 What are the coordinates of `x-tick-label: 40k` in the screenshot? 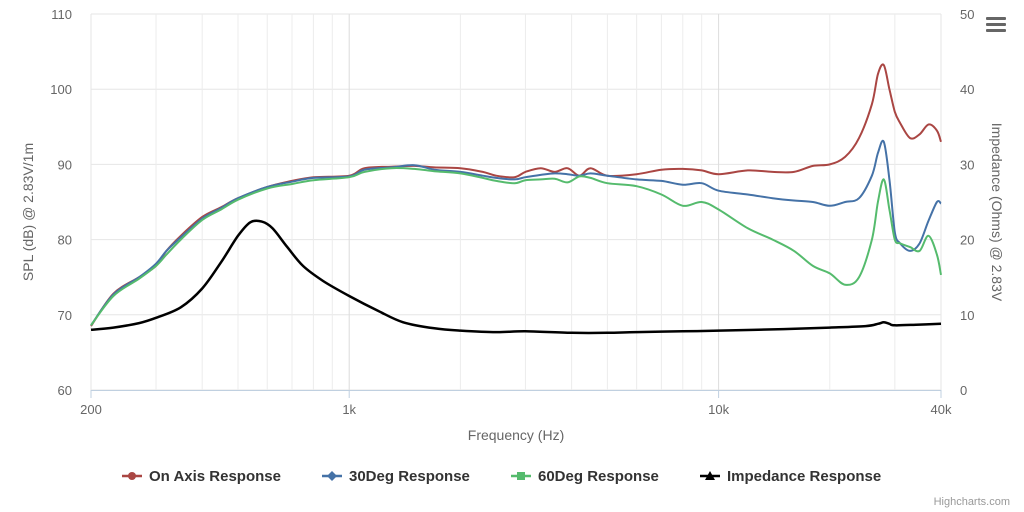 It's located at (941, 409).